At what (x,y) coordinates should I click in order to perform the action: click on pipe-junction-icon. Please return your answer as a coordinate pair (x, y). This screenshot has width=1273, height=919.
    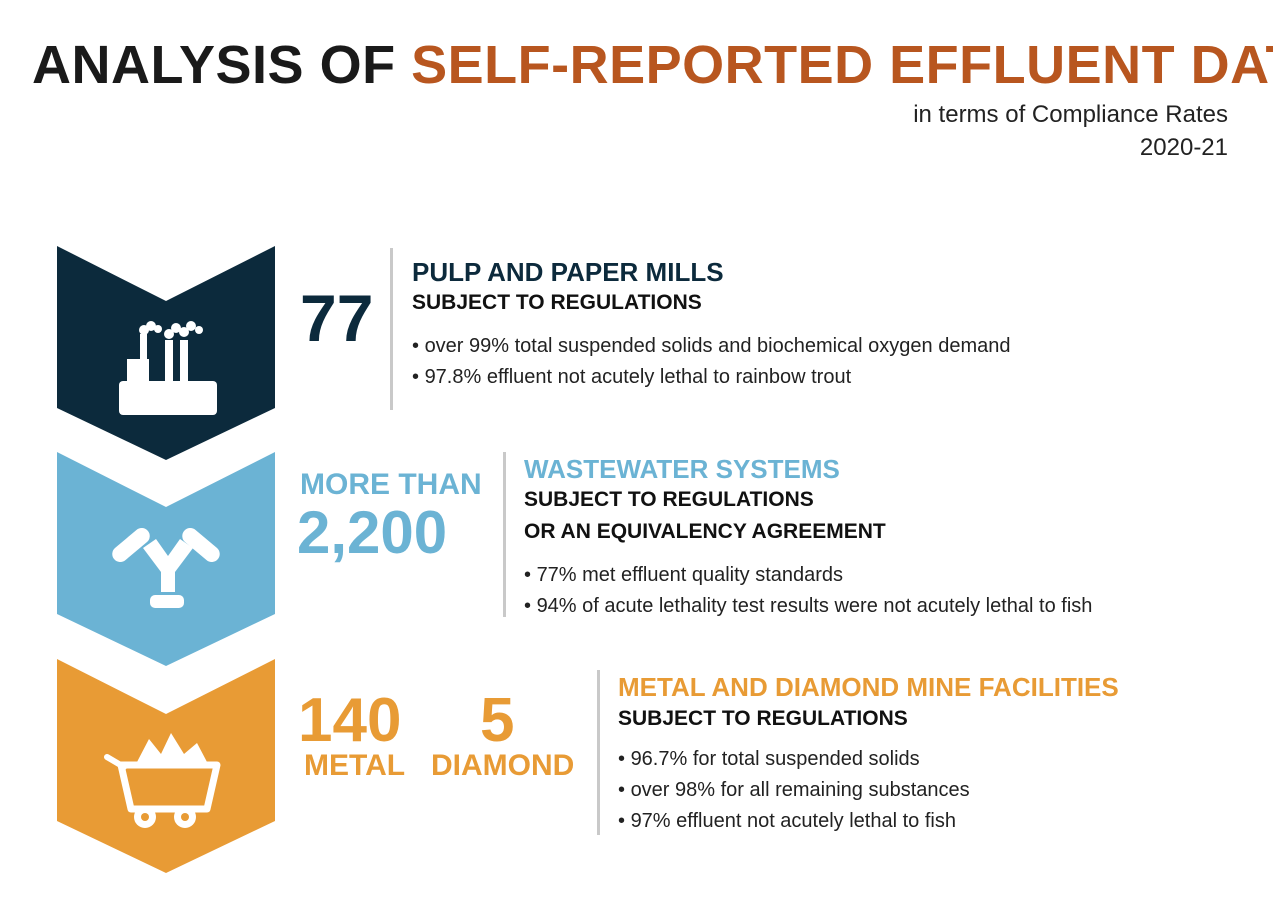
    Looking at the image, I should click on (166, 568).